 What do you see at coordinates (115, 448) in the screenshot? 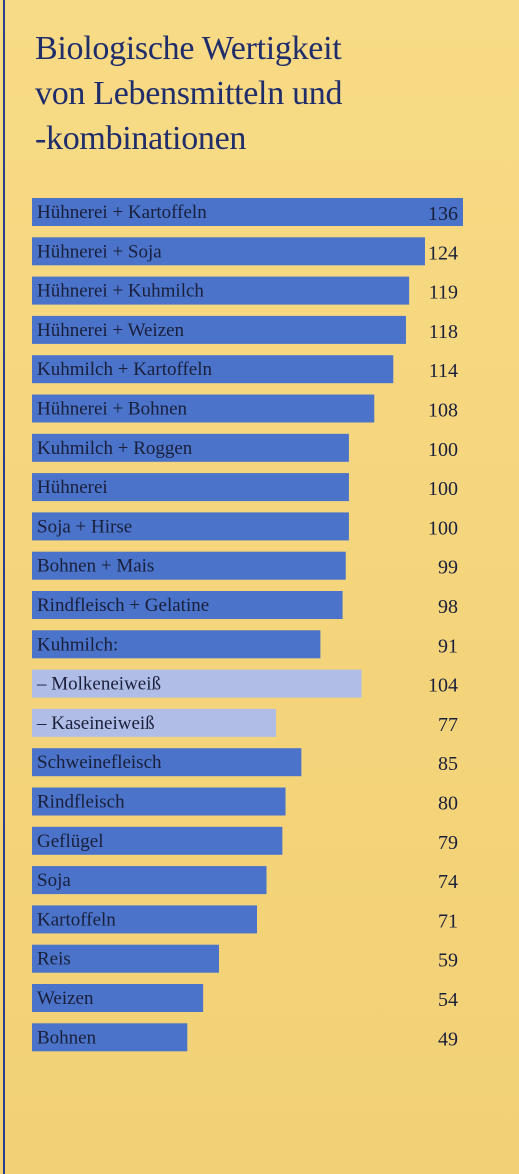
I see `bar-label-6: Kuhmilch + Roggen` at bounding box center [115, 448].